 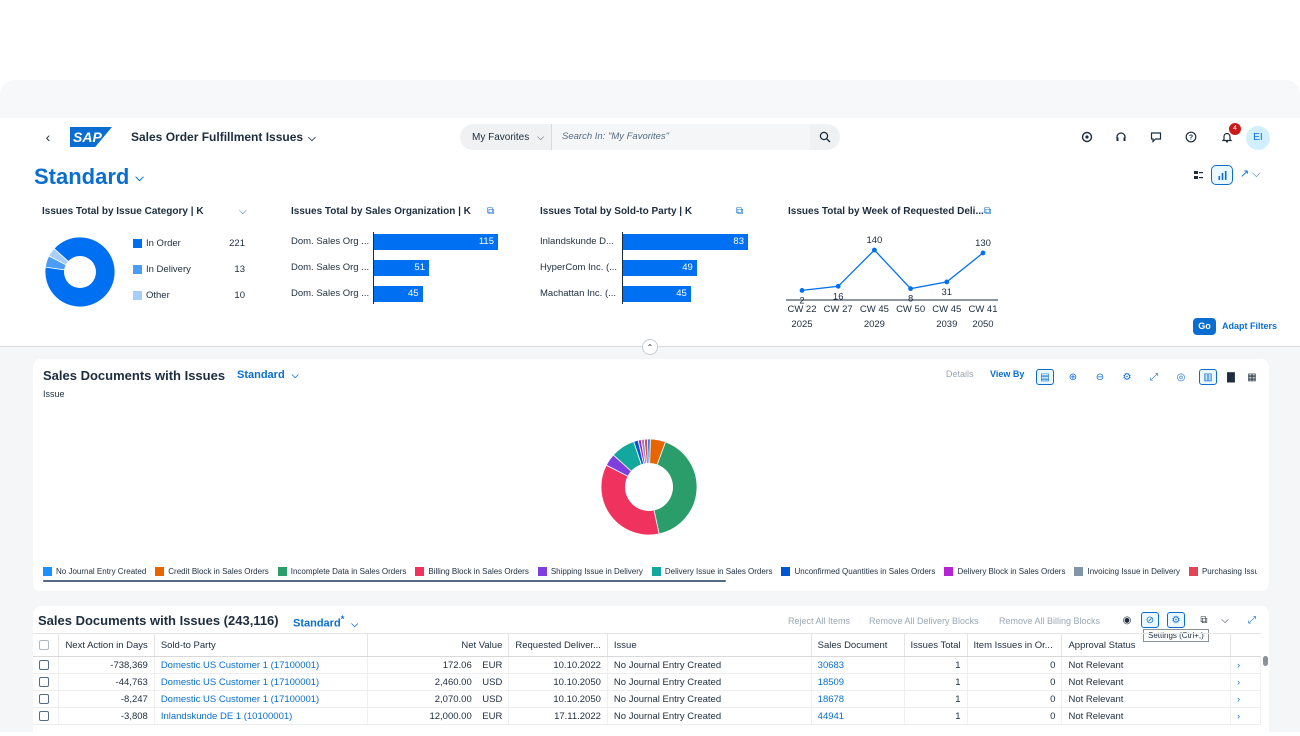 What do you see at coordinates (472, 571) in the screenshot?
I see `legend-item: Billing Block in Sales Orders` at bounding box center [472, 571].